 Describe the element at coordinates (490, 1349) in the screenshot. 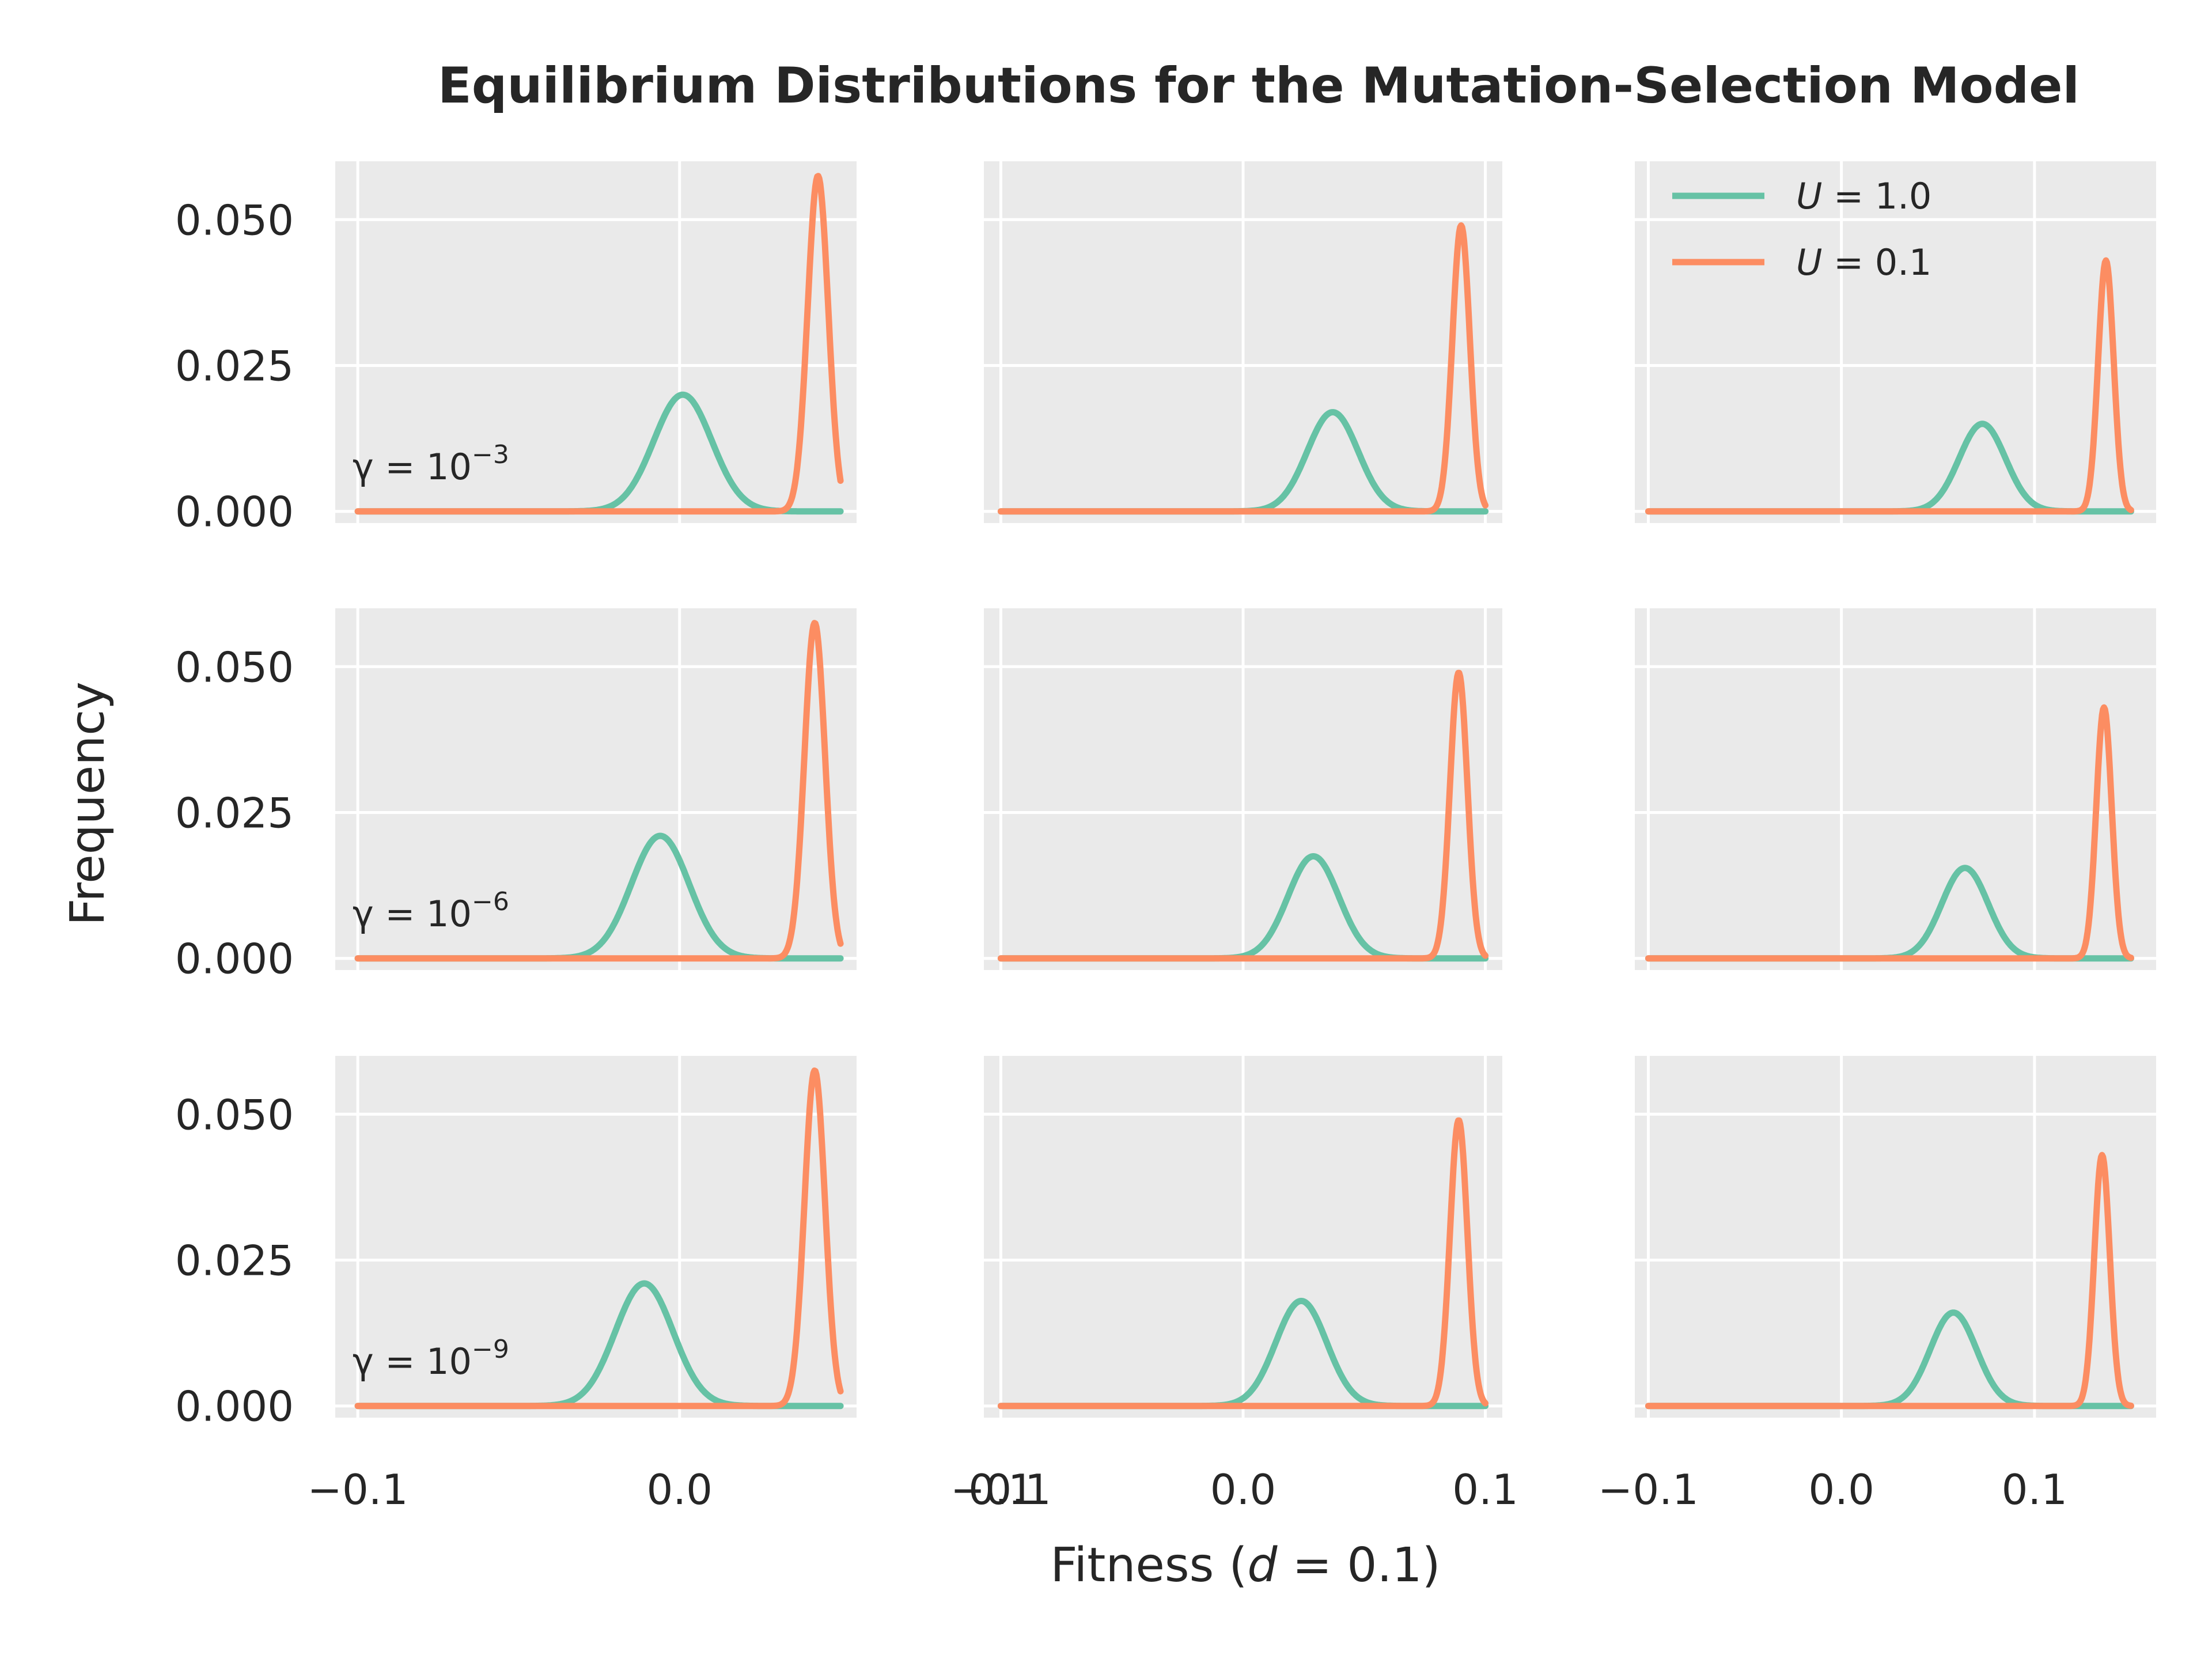

I see `gamma-annotation-exponent: −9` at that location.